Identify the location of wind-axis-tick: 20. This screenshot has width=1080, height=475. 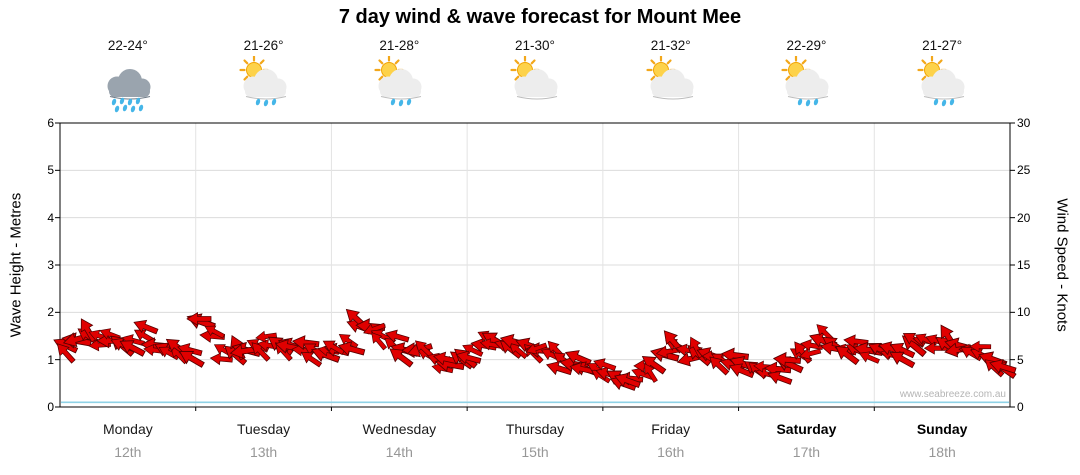
(1024, 217).